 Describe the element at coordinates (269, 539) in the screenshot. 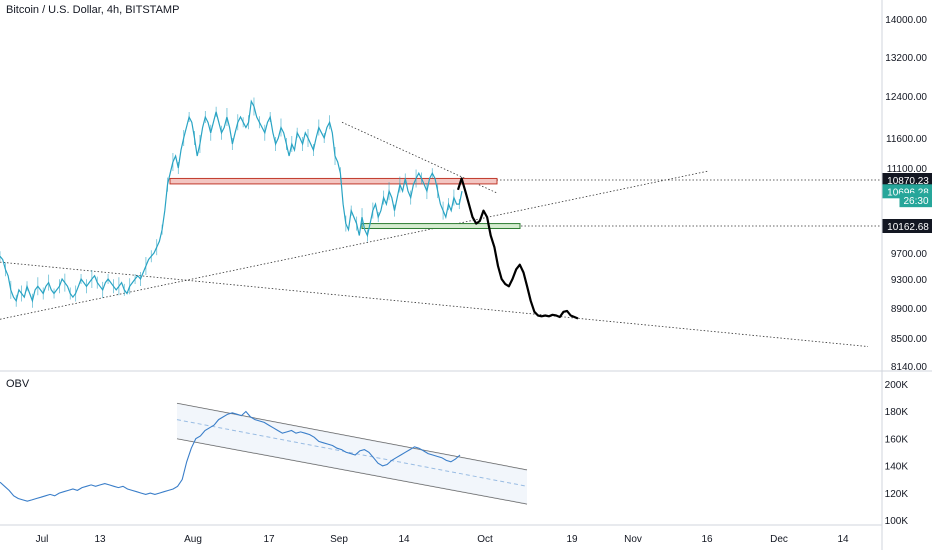

I see `time-tick-label: 17` at that location.